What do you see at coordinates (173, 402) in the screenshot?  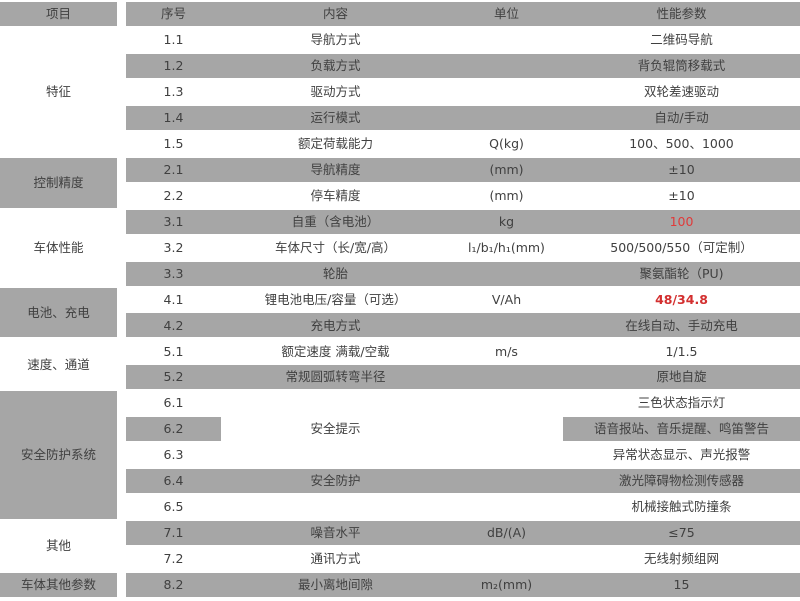 I see `cell-no: 6.1` at bounding box center [173, 402].